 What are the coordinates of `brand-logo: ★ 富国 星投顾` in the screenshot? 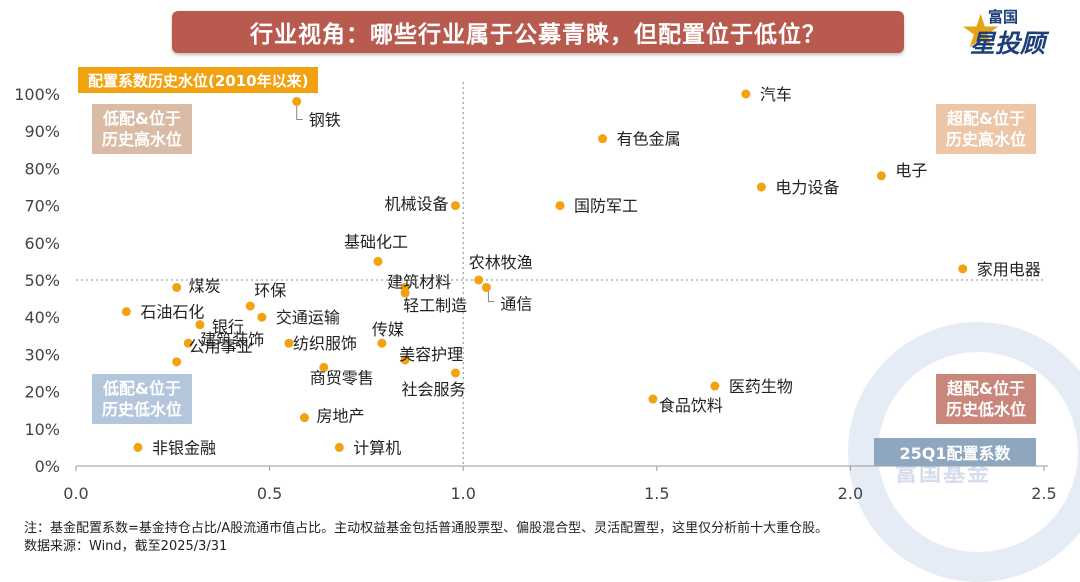 It's located at (1015, 31).